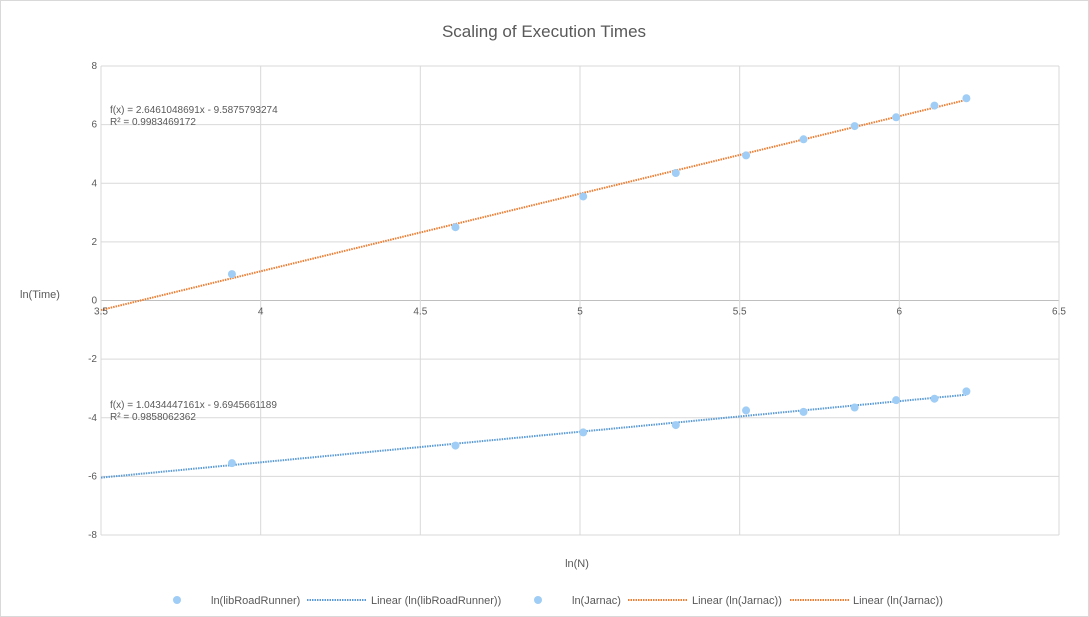 The image size is (1089, 617). Describe the element at coordinates (194, 110) in the screenshot. I see `trendline-equation: f(x) = 2.6461048691x - 9.5875793274` at that location.